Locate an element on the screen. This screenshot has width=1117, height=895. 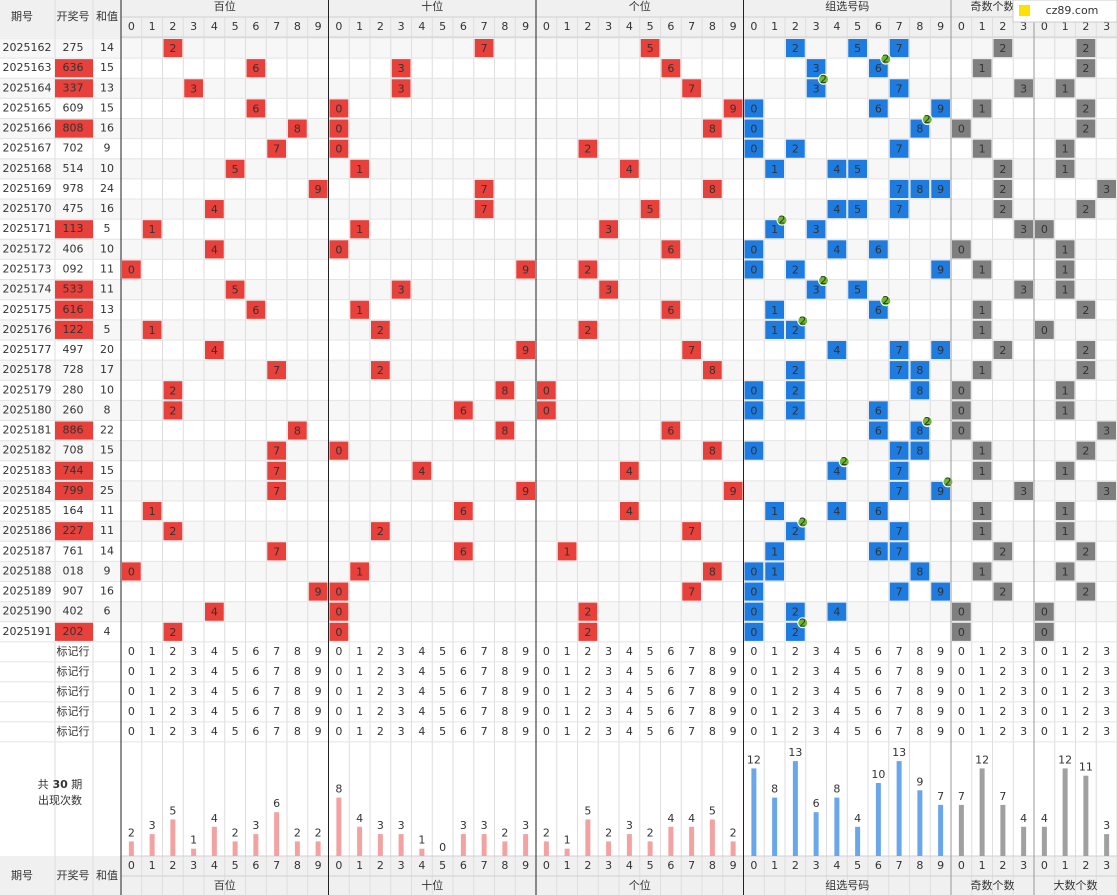
marker-digit: 7 is located at coordinates (691, 651).